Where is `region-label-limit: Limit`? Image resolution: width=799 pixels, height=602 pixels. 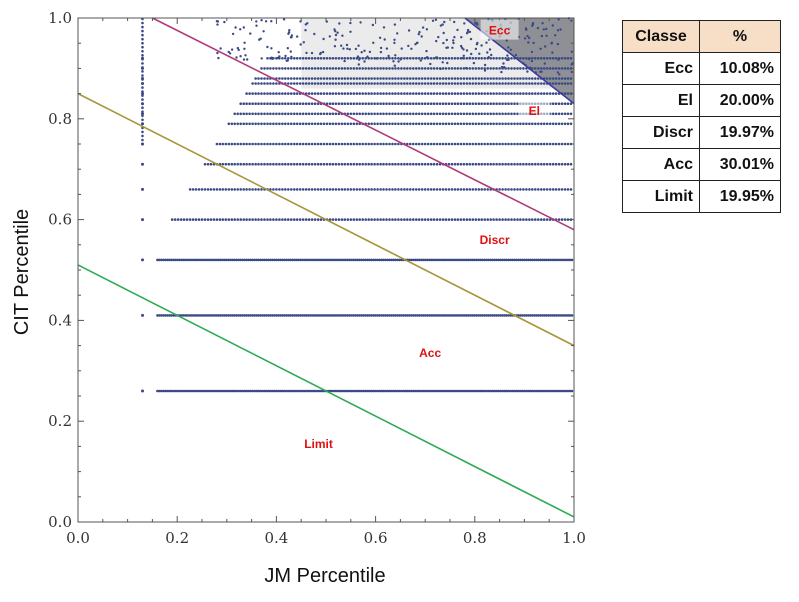
region-label-limit: Limit is located at coordinates (318, 444).